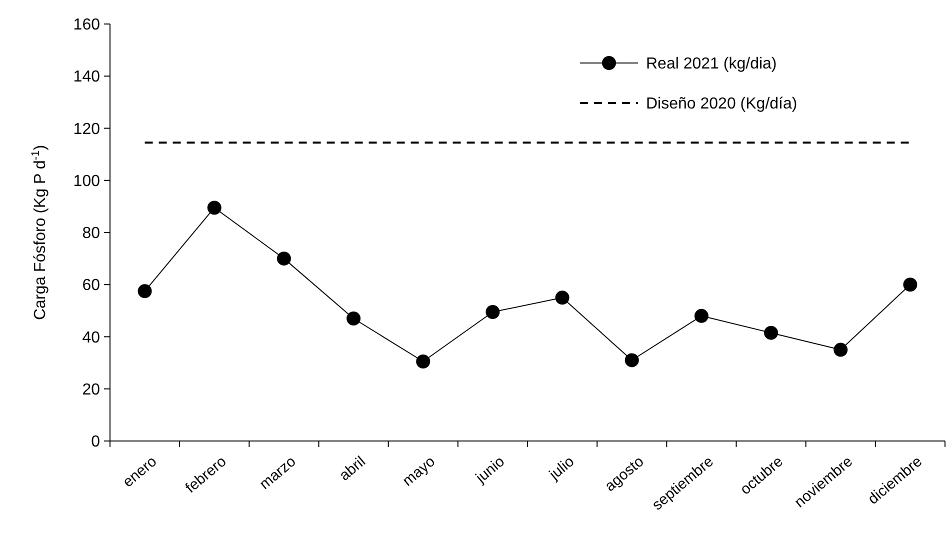 The image size is (951, 550). What do you see at coordinates (91, 337) in the screenshot?
I see `y-tick-label: 40` at bounding box center [91, 337].